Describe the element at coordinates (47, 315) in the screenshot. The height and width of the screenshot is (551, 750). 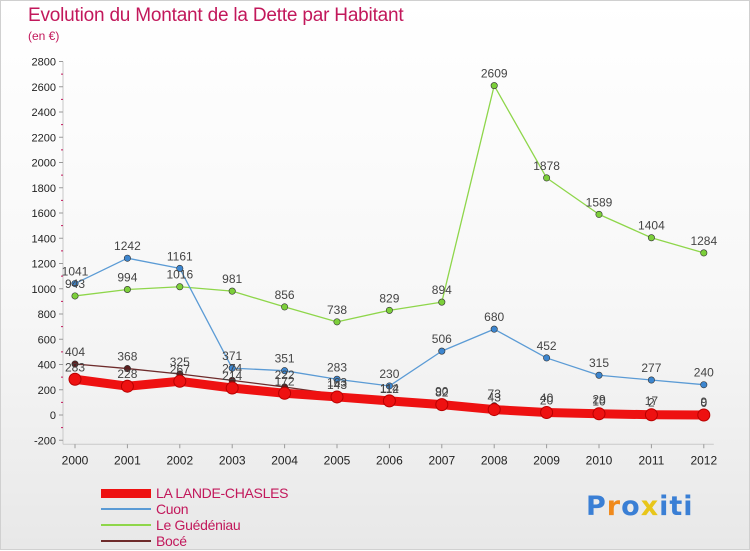
I see `y-tick-label: 800` at that location.